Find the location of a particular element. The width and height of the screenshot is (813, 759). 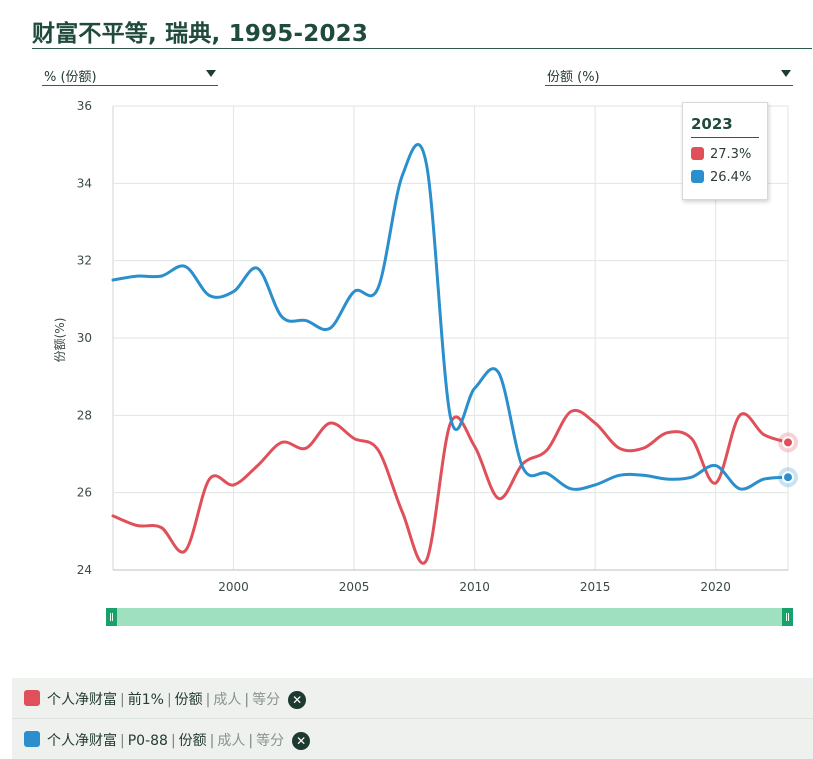

range-slider-right-handle is located at coordinates (787, 617).